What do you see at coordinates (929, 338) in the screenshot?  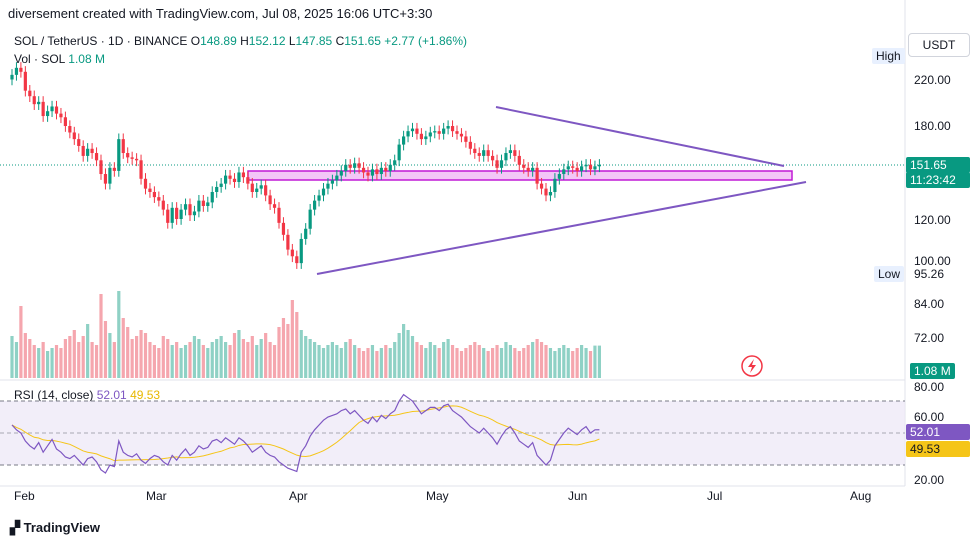 I see `price-axis-label: 72.00` at bounding box center [929, 338].